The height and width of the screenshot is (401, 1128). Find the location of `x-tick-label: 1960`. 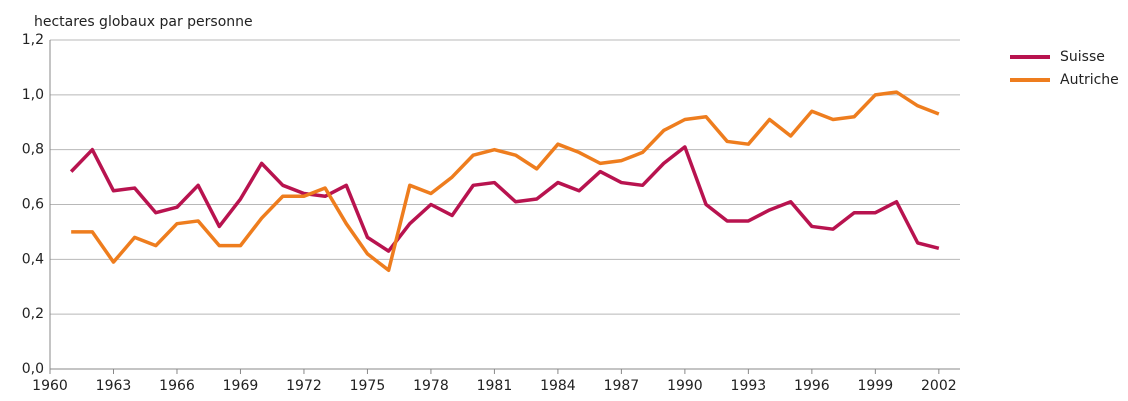

x-tick-label: 1960 is located at coordinates (50, 386).